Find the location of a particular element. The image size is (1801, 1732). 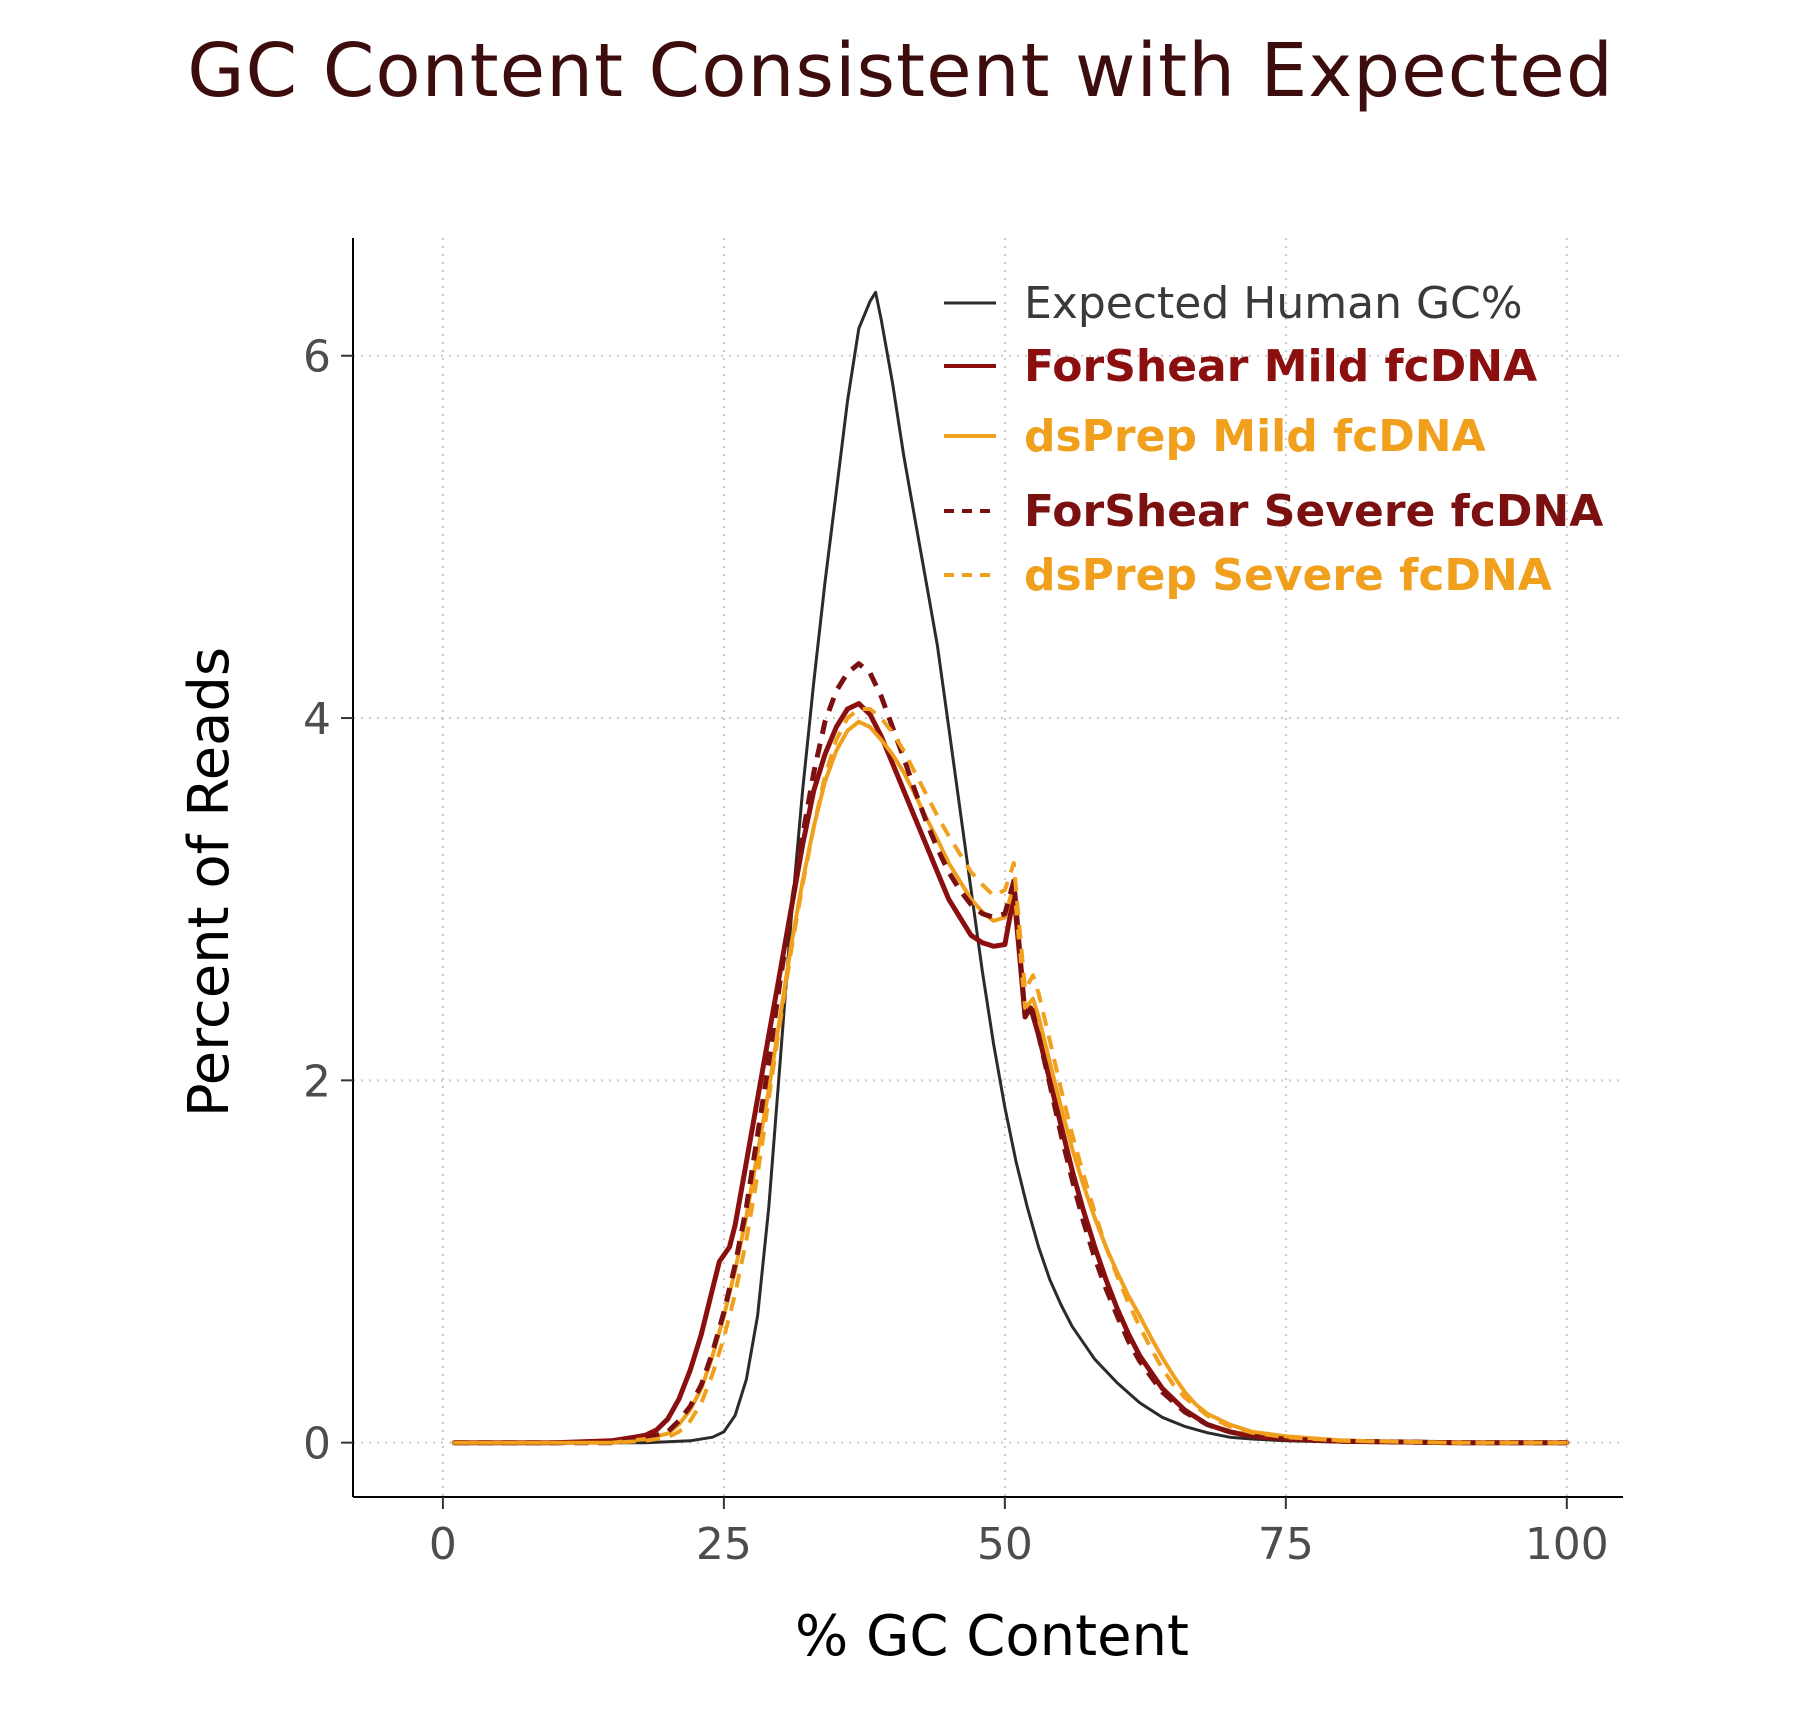

legend-label: dsPrep Mild fcDNA is located at coordinates (1255, 436).